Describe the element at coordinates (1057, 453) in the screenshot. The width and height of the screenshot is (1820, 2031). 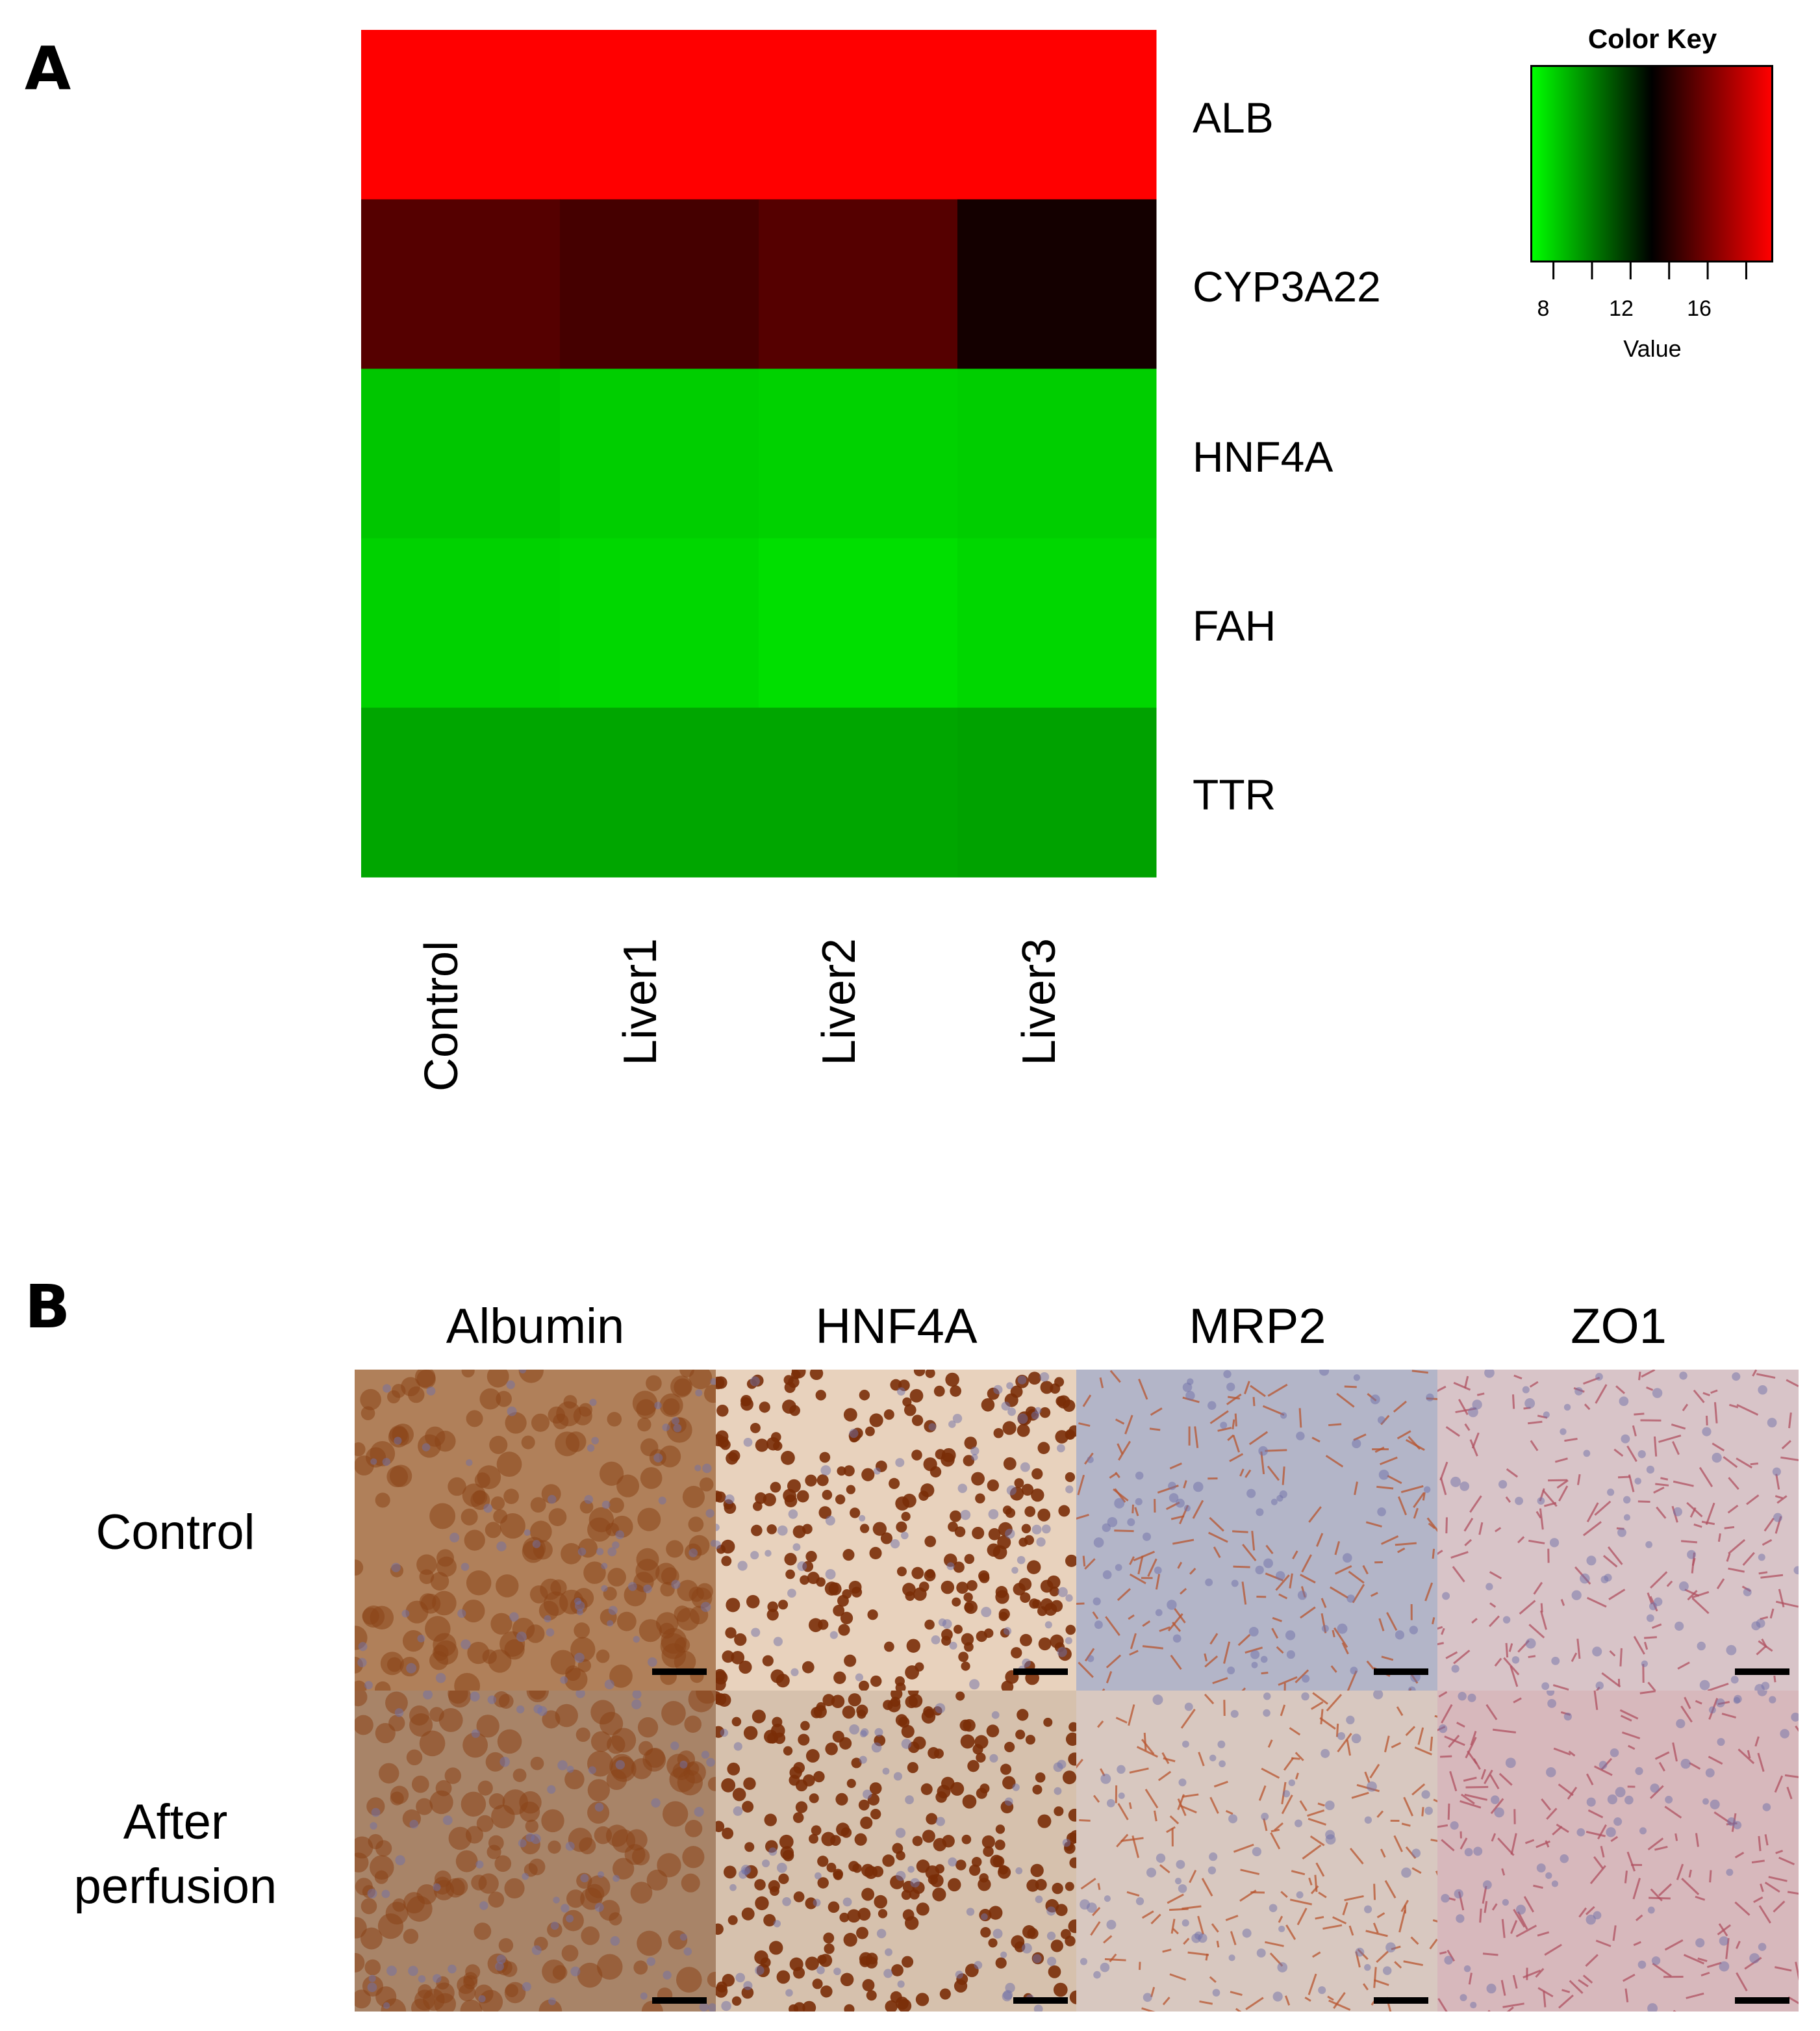
I see `heatmap-cell-hnf4a-liver3` at that location.